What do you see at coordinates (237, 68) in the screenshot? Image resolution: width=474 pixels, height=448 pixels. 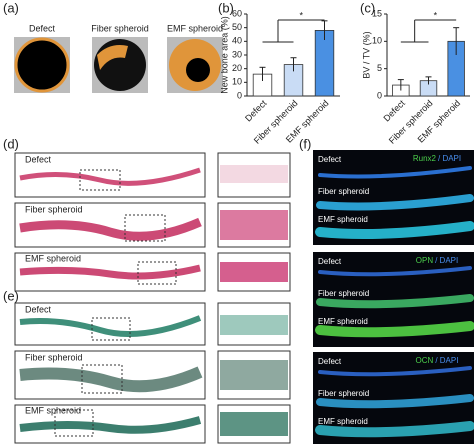 I see `y-tick-label: 20` at bounding box center [237, 68].